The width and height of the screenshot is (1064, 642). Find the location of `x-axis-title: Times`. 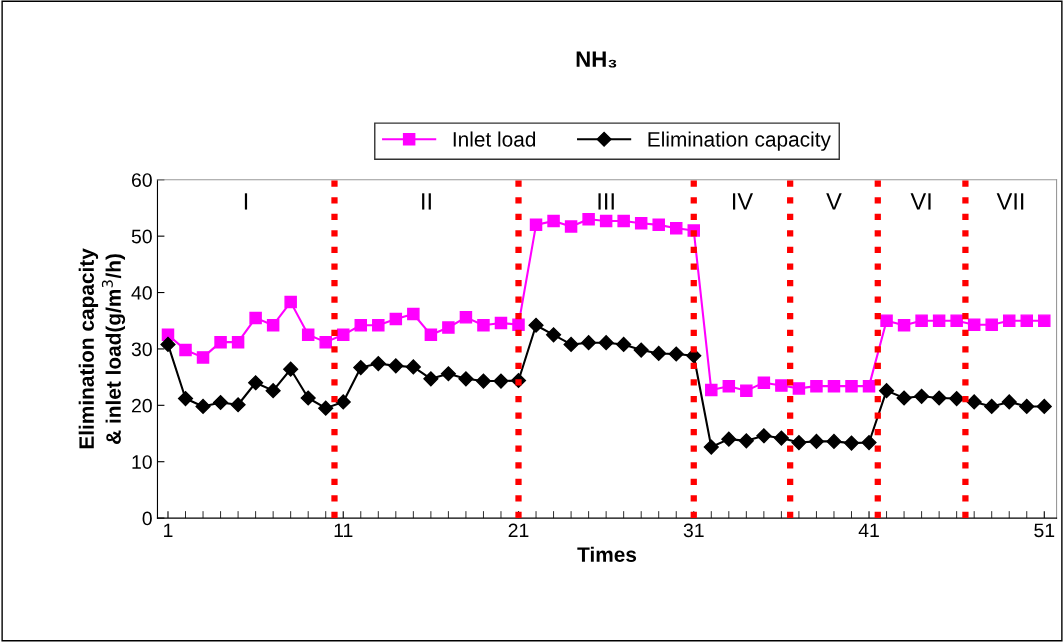

x-axis-title: Times is located at coordinates (607, 554).